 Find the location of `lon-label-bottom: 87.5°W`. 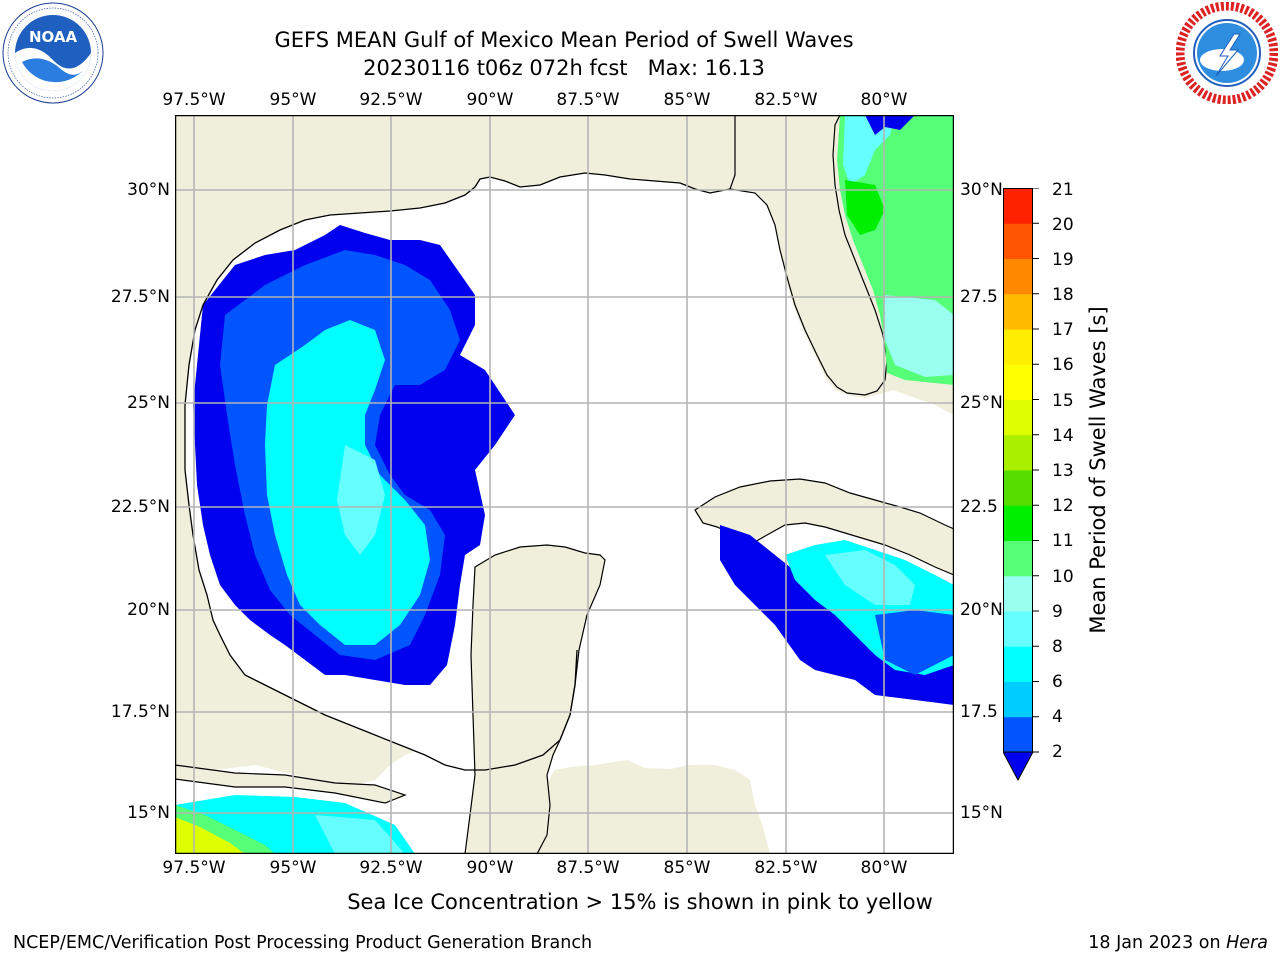

lon-label-bottom: 87.5°W is located at coordinates (588, 868).